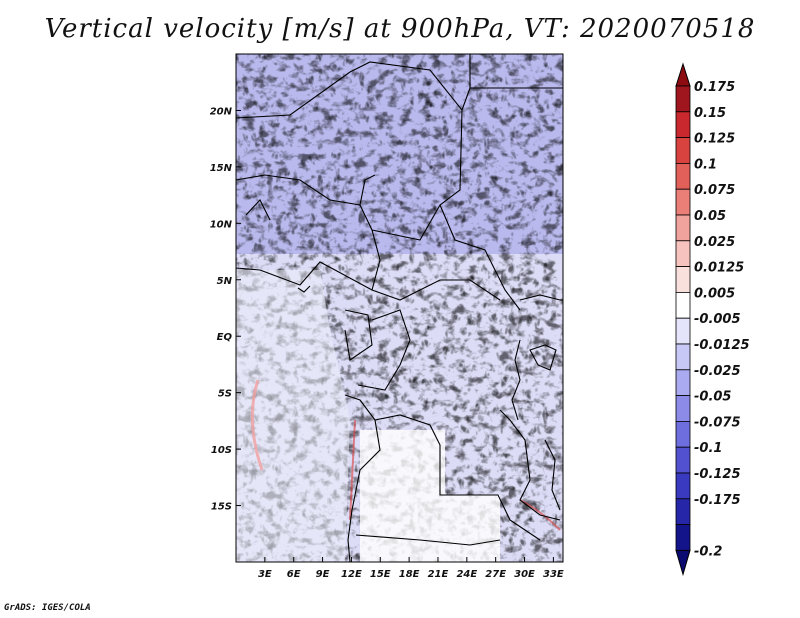 Image resolution: width=800 pixels, height=618 pixels. Describe the element at coordinates (495, 574) in the screenshot. I see `lon-tick-label: 27E` at that location.